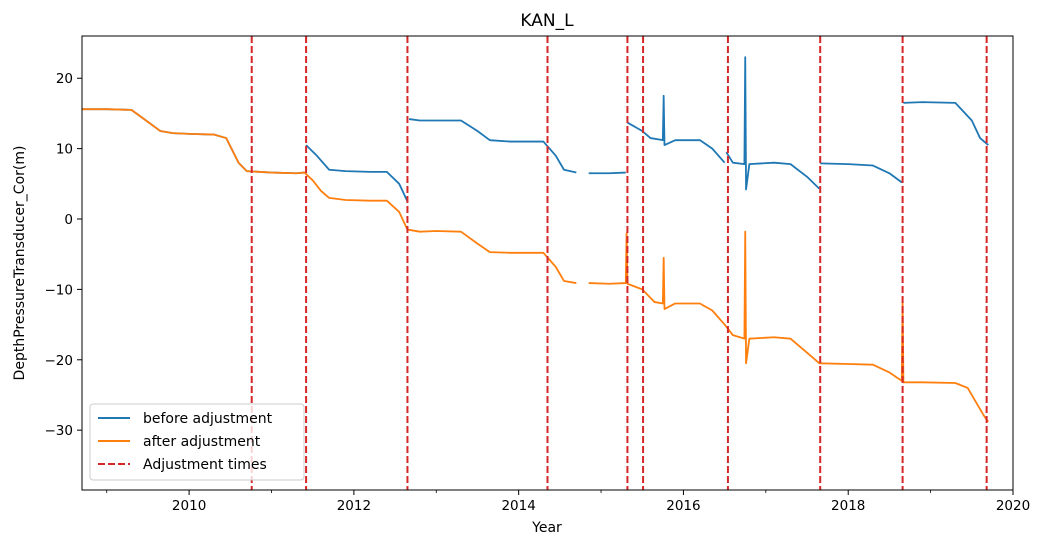 Image resolution: width=1043 pixels, height=549 pixels. What do you see at coordinates (354, 506) in the screenshot?
I see `x-tick-label: 2012` at bounding box center [354, 506].